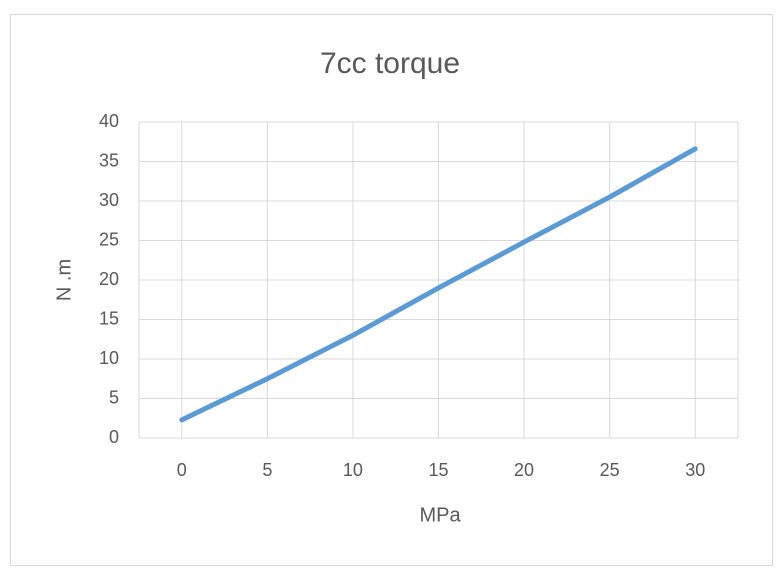 This screenshot has height=579, width=783. Describe the element at coordinates (440, 515) in the screenshot. I see `x-axis-label: MPa` at that location.